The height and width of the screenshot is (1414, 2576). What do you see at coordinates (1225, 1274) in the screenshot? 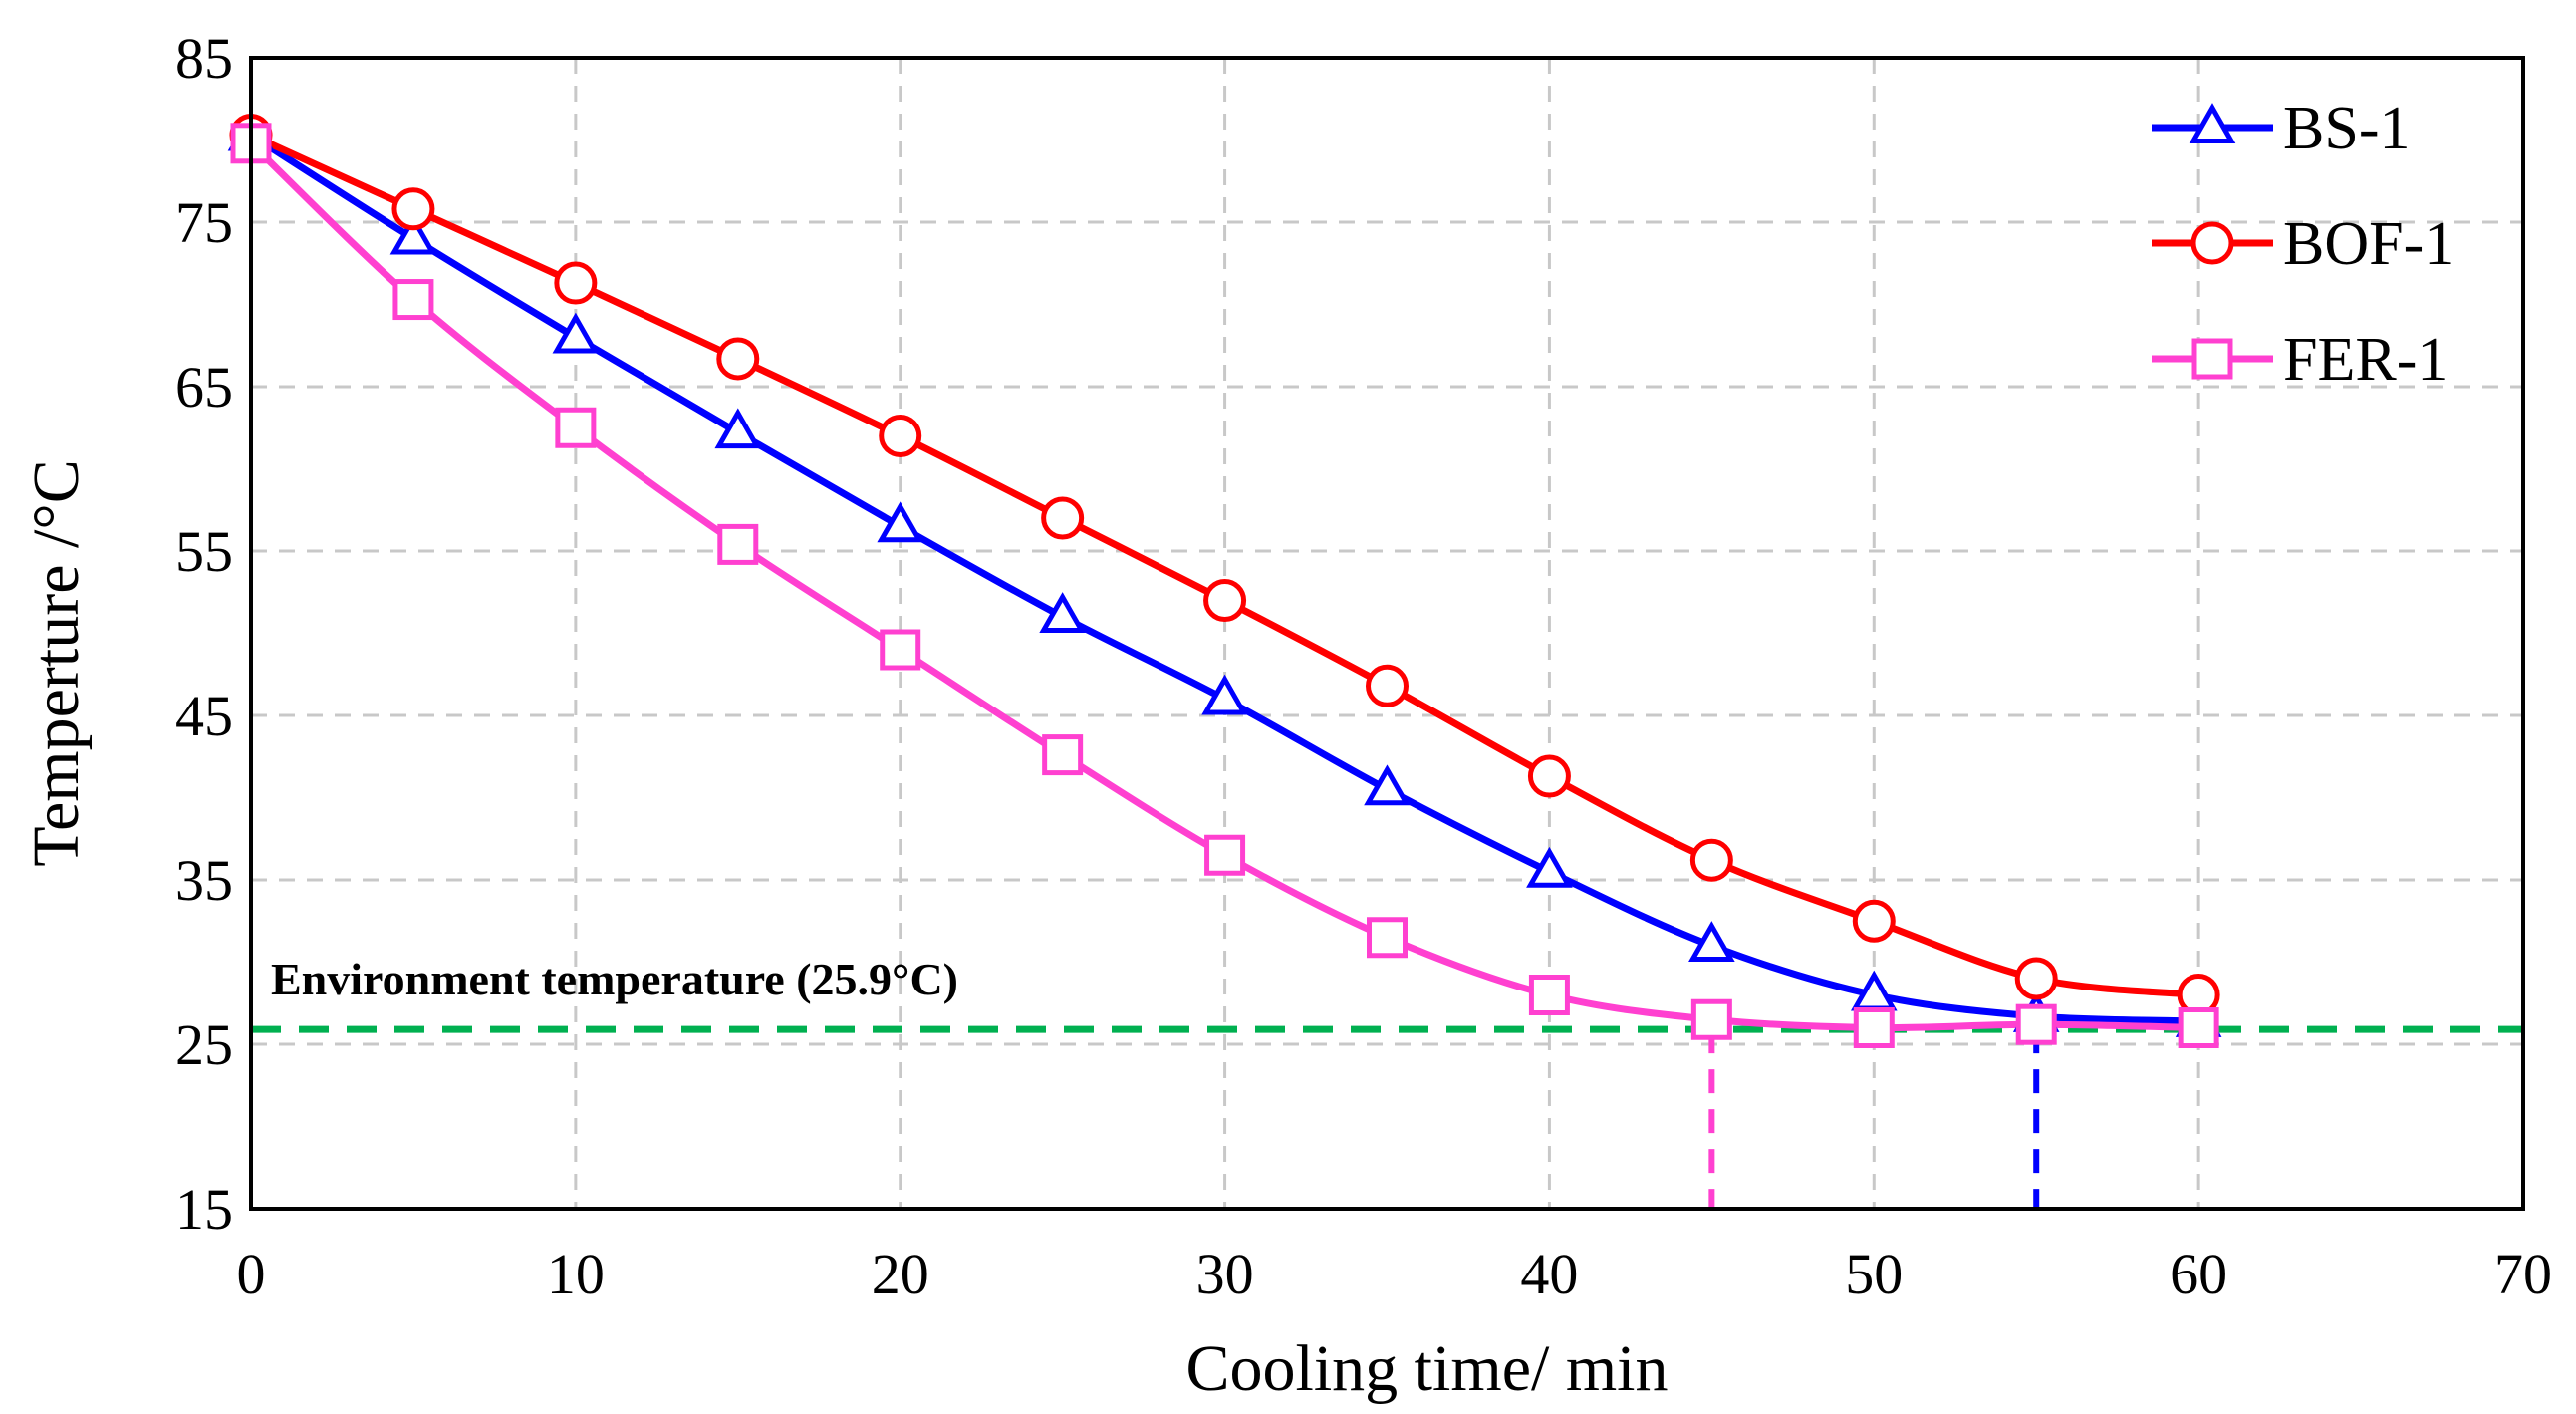
I see `x-tick-label: 30` at bounding box center [1225, 1274].